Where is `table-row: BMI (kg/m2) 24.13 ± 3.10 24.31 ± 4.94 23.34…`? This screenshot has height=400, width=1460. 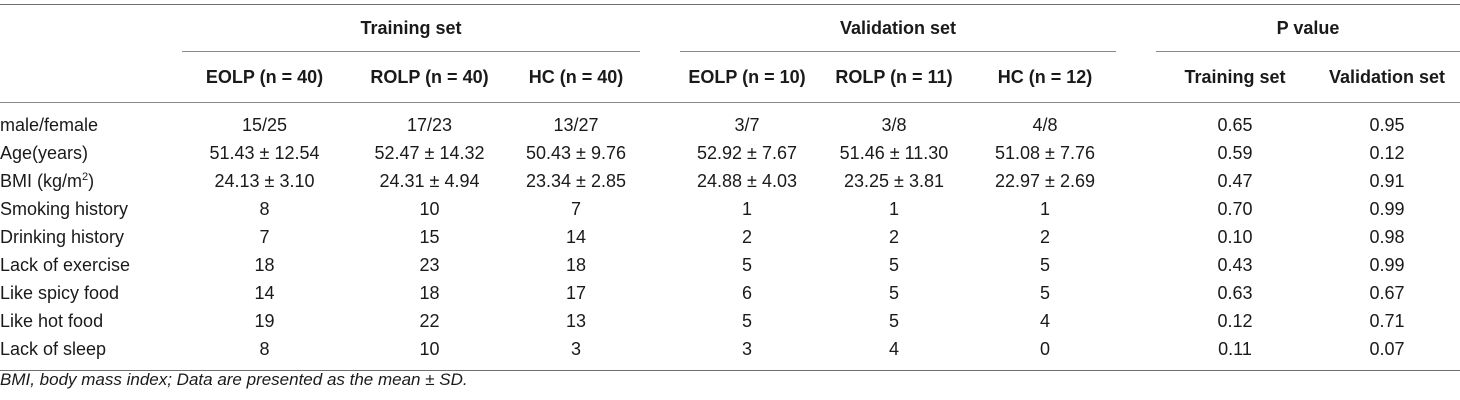 table-row: BMI (kg/m2) 24.13 ± 3.10 24.31 ± 4.94 23.34… is located at coordinates (730, 181).